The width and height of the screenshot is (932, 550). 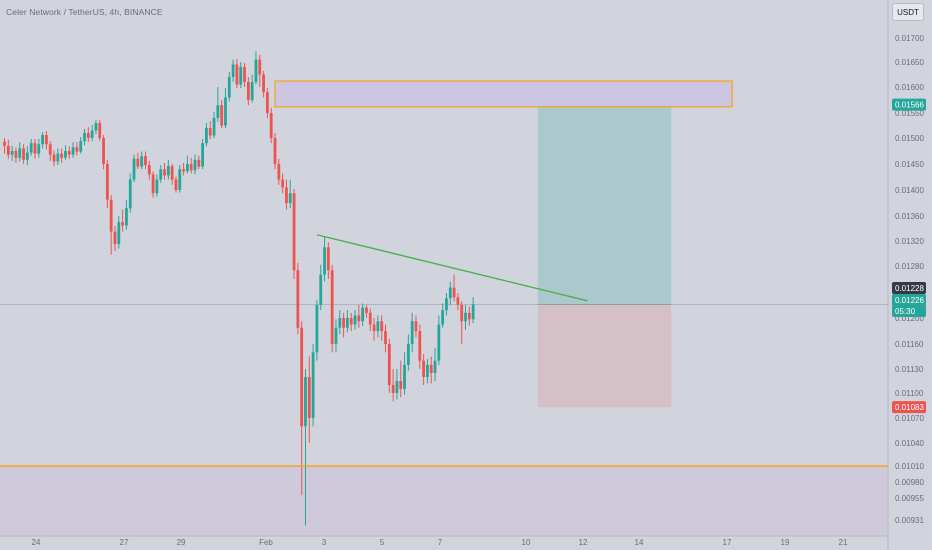 What do you see at coordinates (452, 268) in the screenshot?
I see `descending-trendline` at bounding box center [452, 268].